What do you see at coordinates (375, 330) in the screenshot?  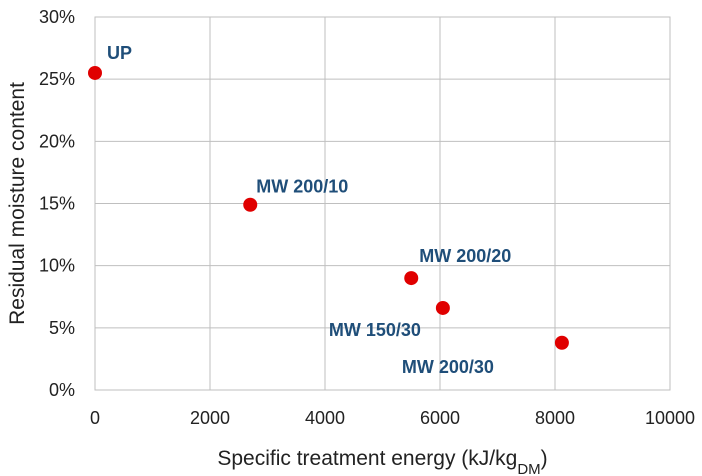 I see `point-label: MW 150/30` at bounding box center [375, 330].